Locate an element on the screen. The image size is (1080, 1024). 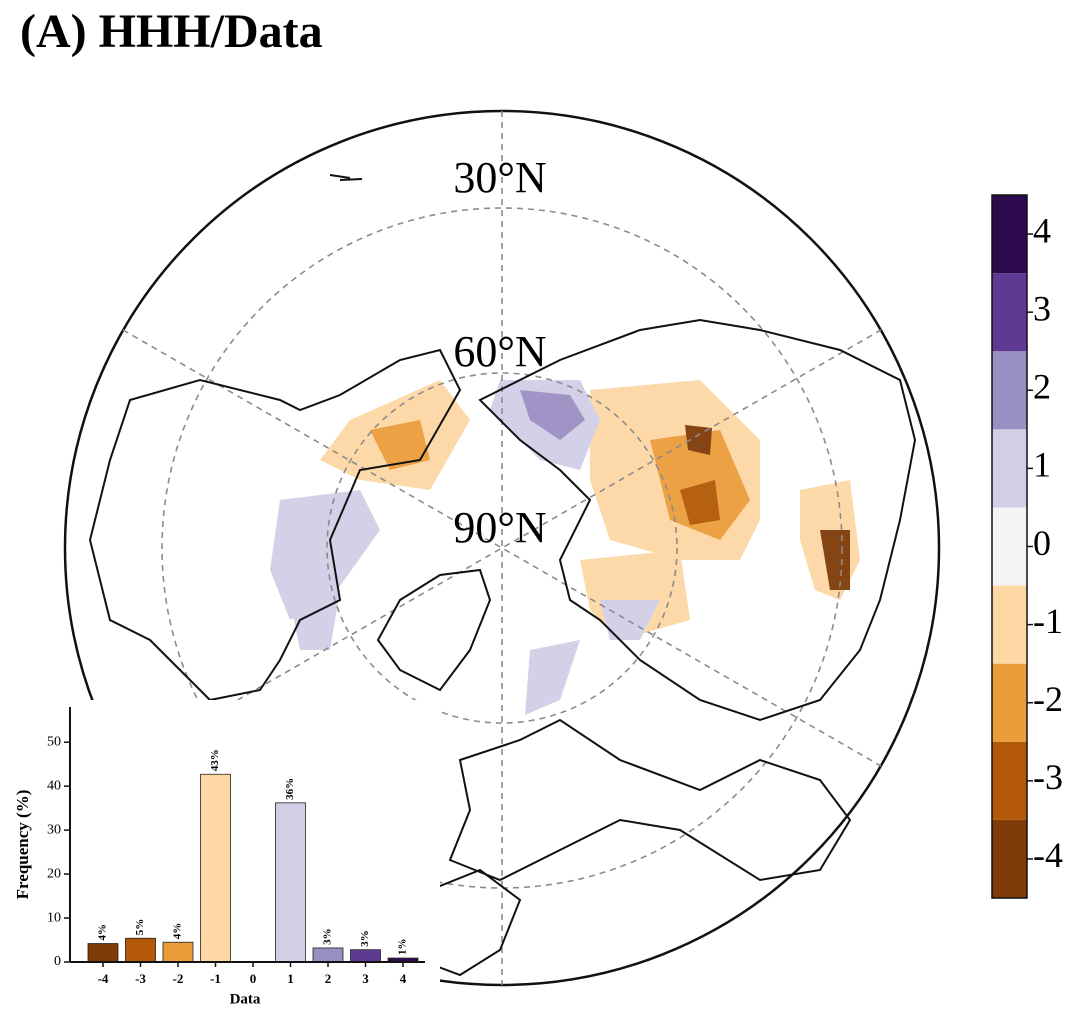
colorbar-tick-label: -4 is located at coordinates (1048, 855).